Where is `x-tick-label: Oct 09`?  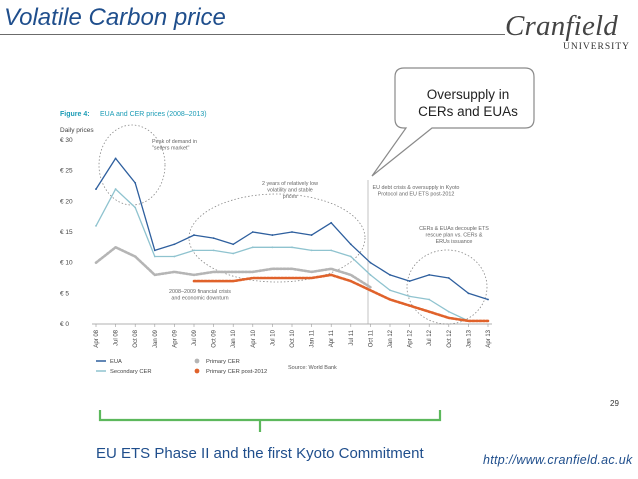 x-tick-label: Oct 09 is located at coordinates (215, 338).